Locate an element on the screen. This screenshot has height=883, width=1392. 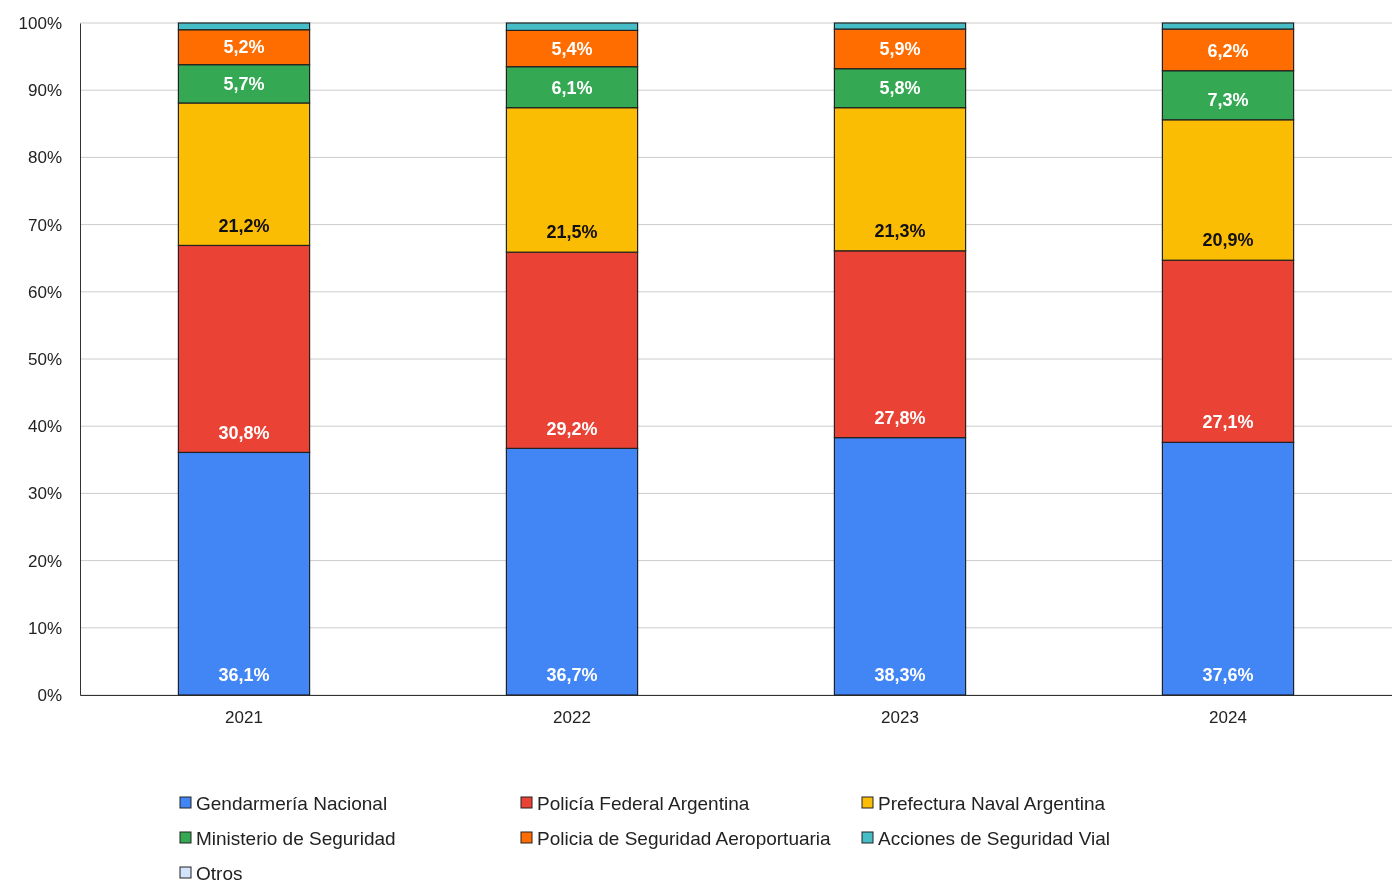
x-tick-label: 2022 is located at coordinates (572, 718).